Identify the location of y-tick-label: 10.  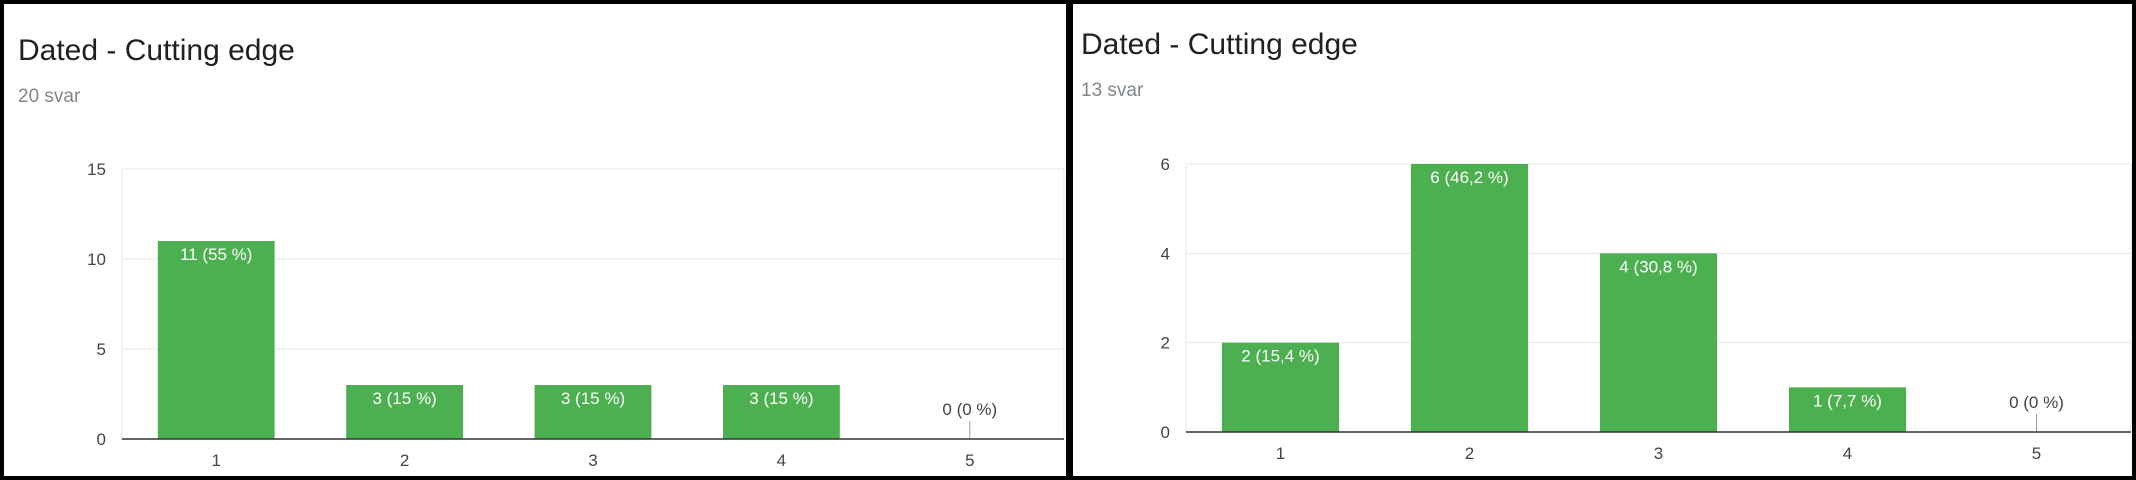
(96, 259).